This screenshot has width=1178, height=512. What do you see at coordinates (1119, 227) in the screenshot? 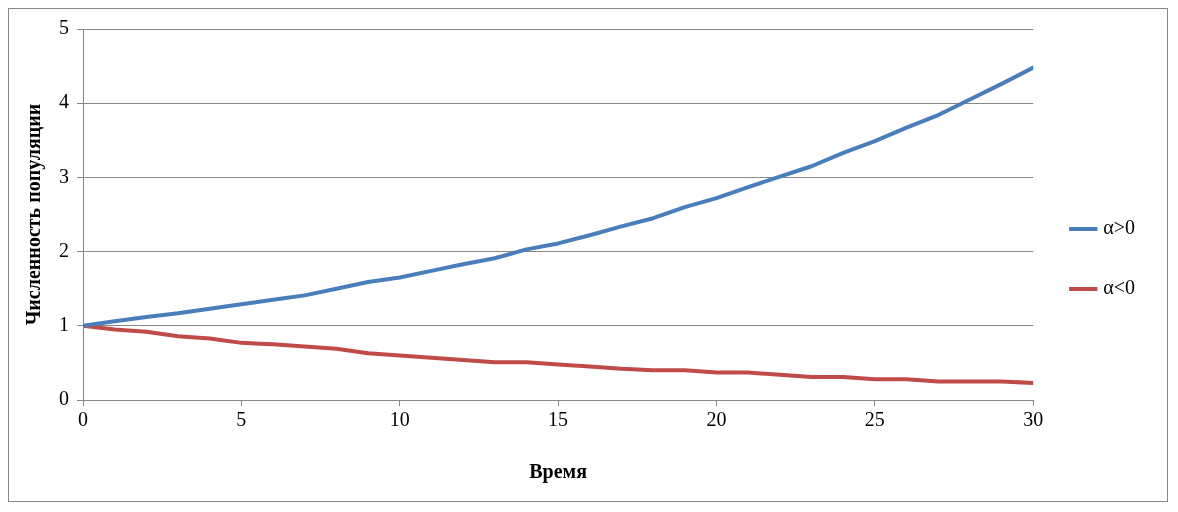
I see `legend-label: α>0` at bounding box center [1119, 227].